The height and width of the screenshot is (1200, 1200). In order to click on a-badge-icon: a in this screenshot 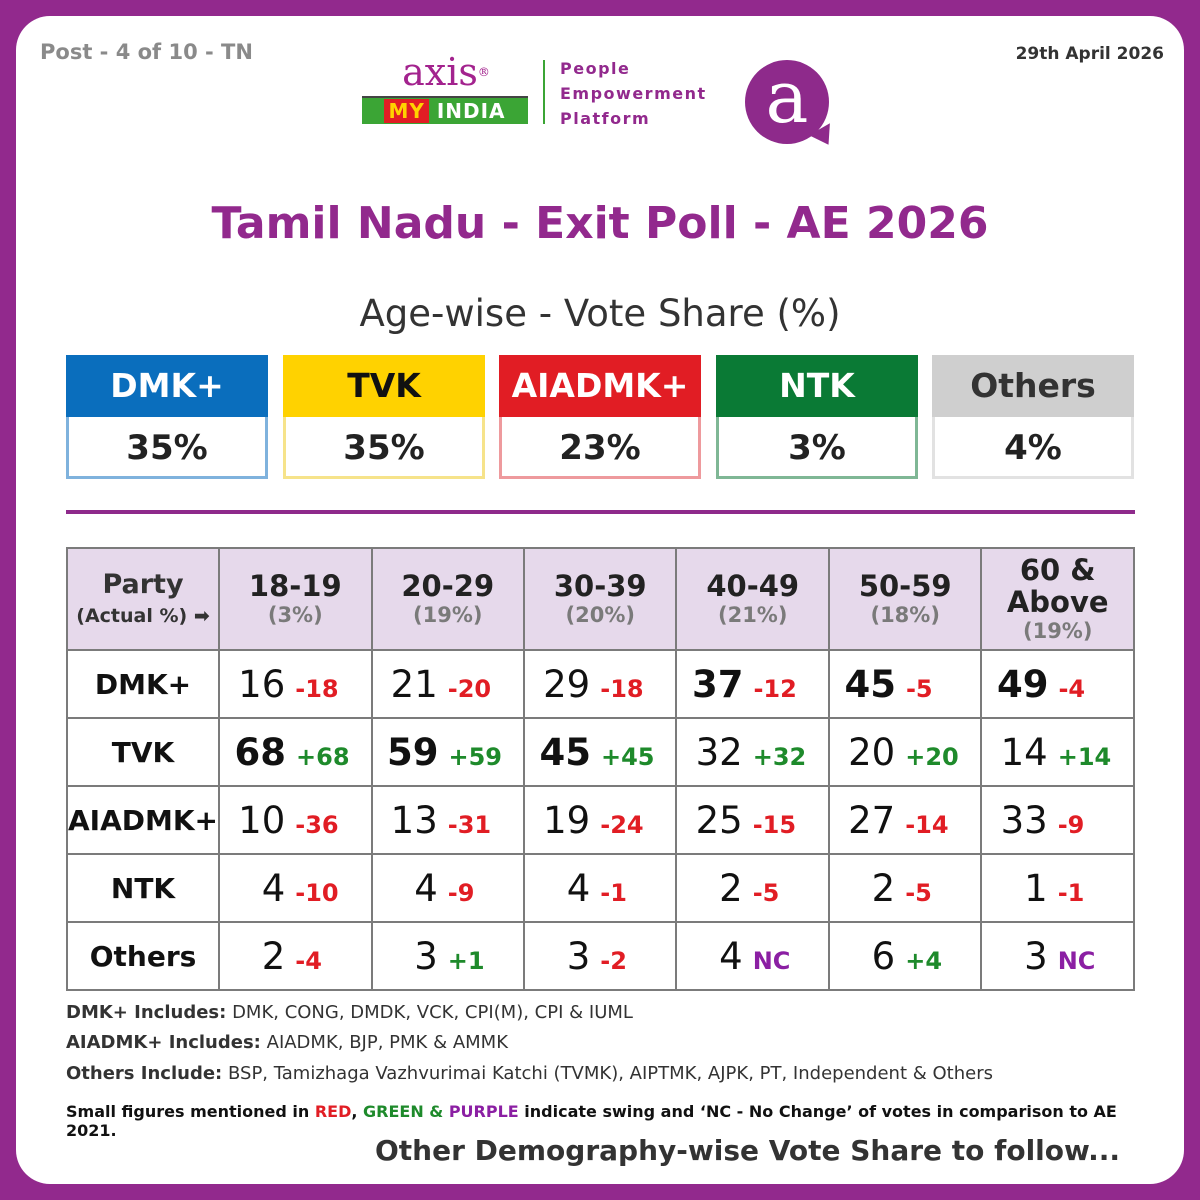, I will do `click(787, 102)`.